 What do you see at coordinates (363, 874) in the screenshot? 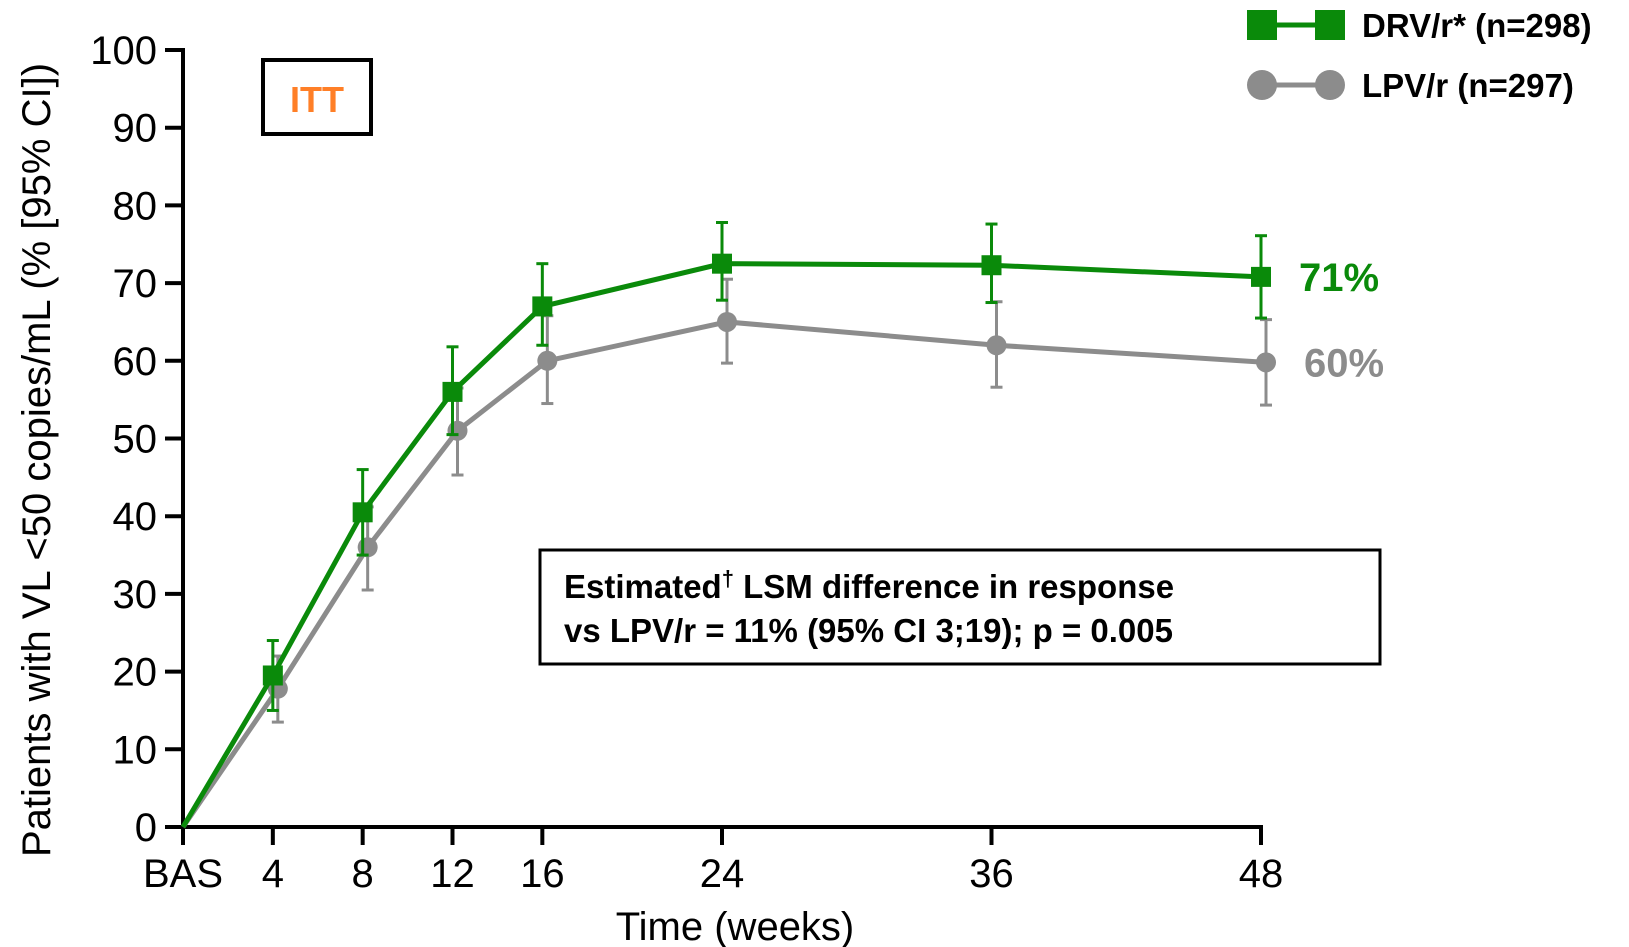
I see `x-tick-label: 8` at bounding box center [363, 874].